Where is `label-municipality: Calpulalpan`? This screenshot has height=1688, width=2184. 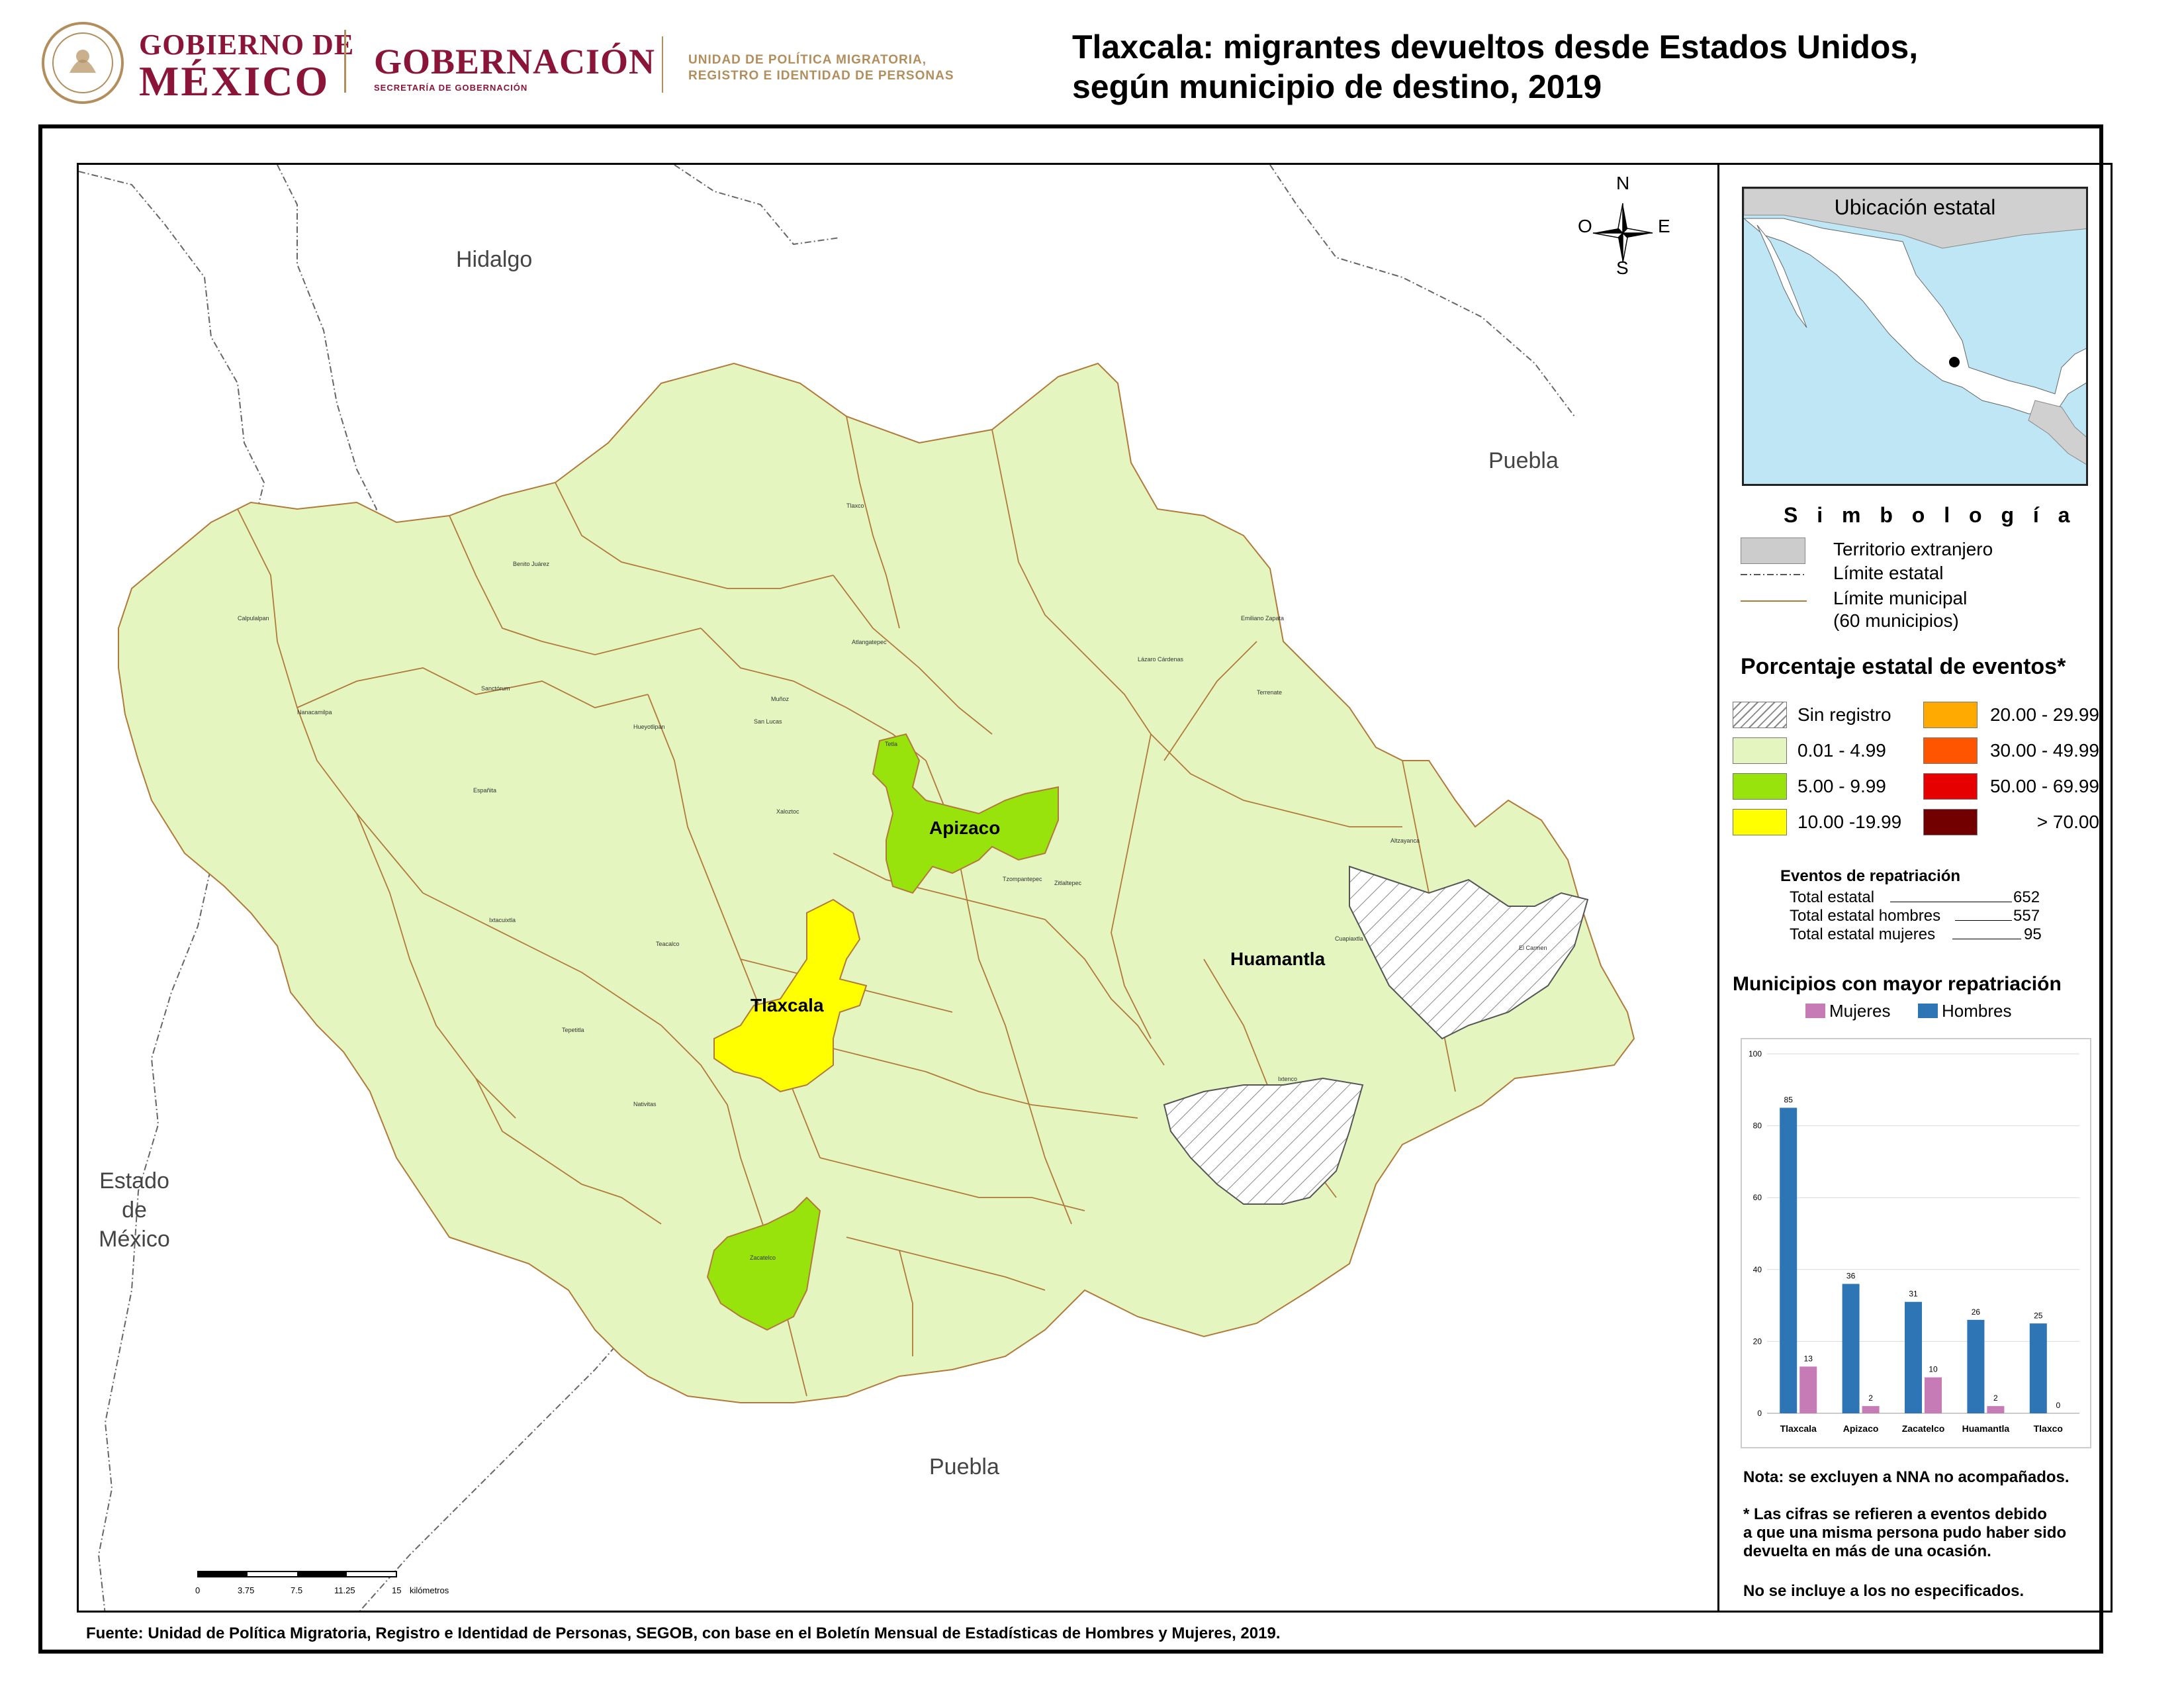
label-municipality: Calpulalpan is located at coordinates (253, 618).